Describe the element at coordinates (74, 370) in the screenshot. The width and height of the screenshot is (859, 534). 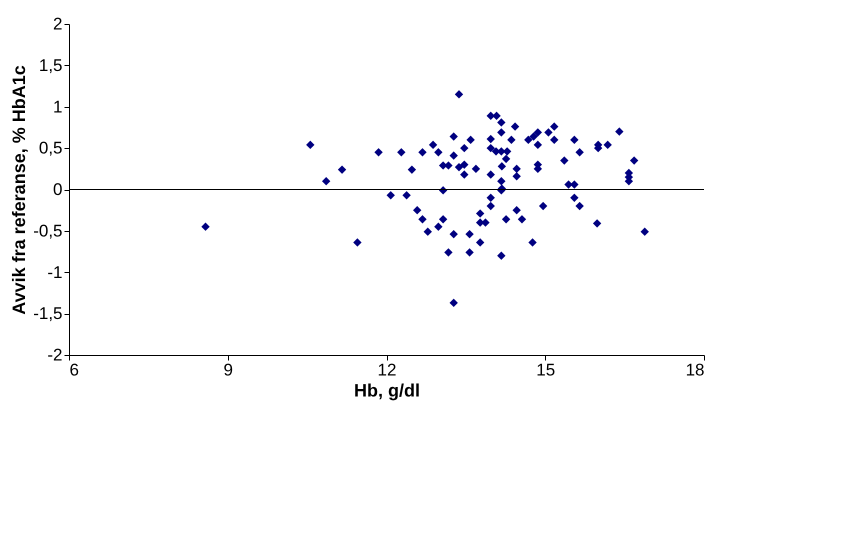
I see `x-tick-label: 6` at that location.